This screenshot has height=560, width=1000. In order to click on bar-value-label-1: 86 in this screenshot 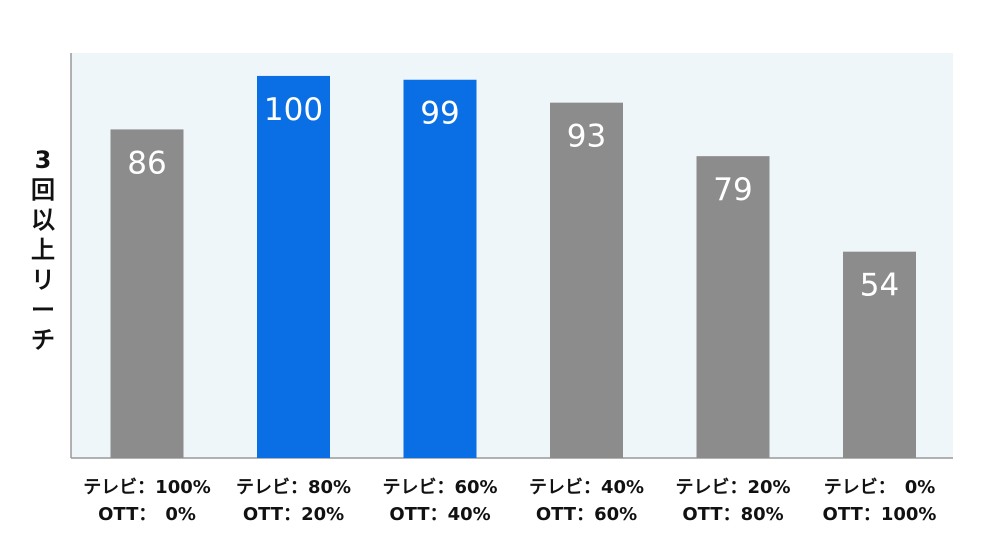, I will do `click(146, 163)`.